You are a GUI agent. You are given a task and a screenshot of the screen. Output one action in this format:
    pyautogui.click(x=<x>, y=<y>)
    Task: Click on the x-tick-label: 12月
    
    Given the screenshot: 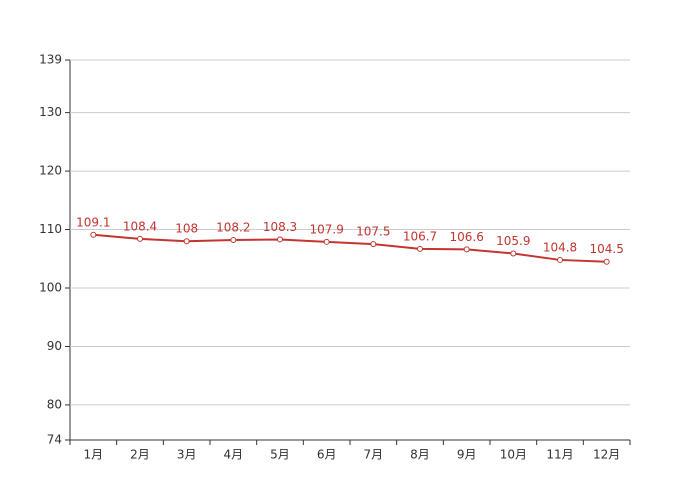 What is the action you would take?
    pyautogui.click(x=606, y=455)
    